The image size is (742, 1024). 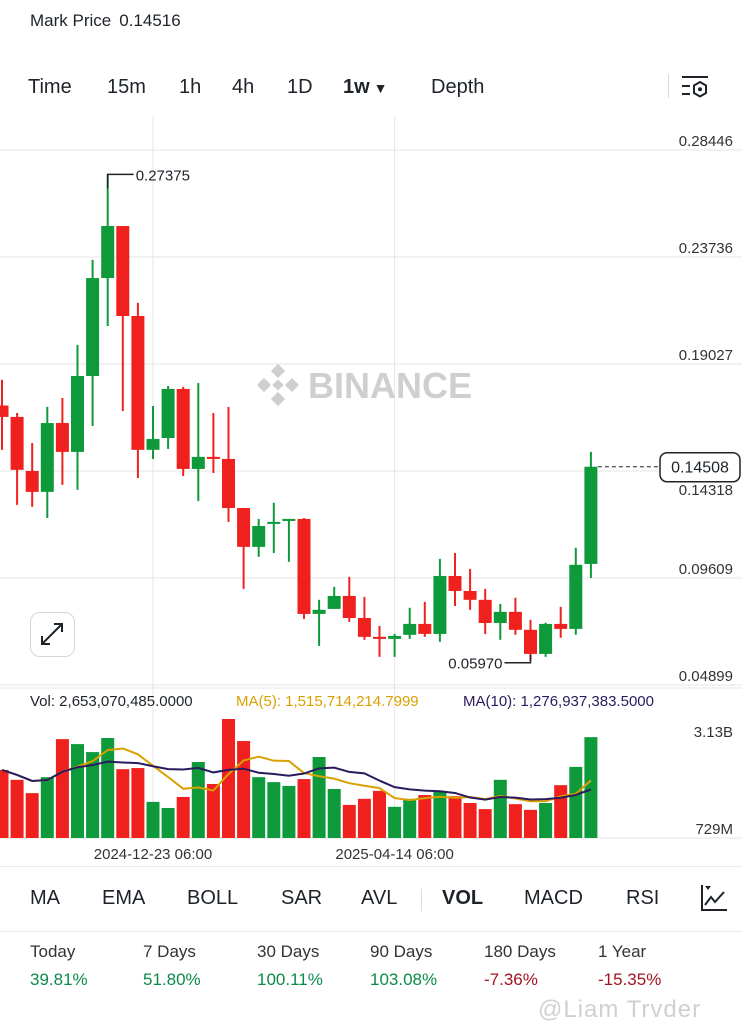 I want to click on legend-ma10: MA(10): 1,276,937,383.5000, so click(x=558, y=701).